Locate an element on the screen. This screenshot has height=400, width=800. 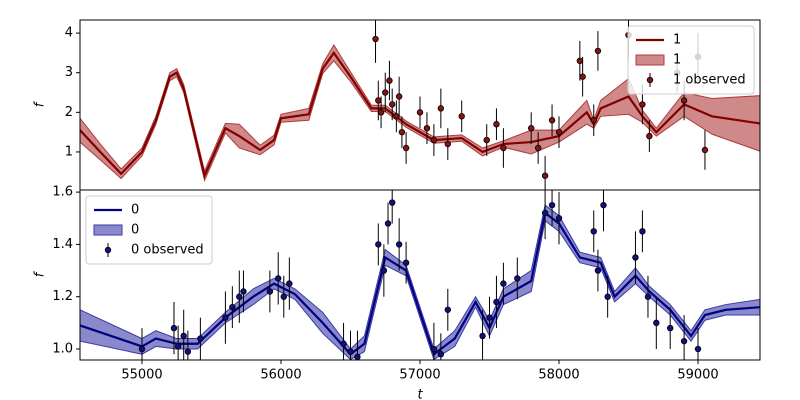
y-tick-label: 1 is located at coordinates (69, 151).